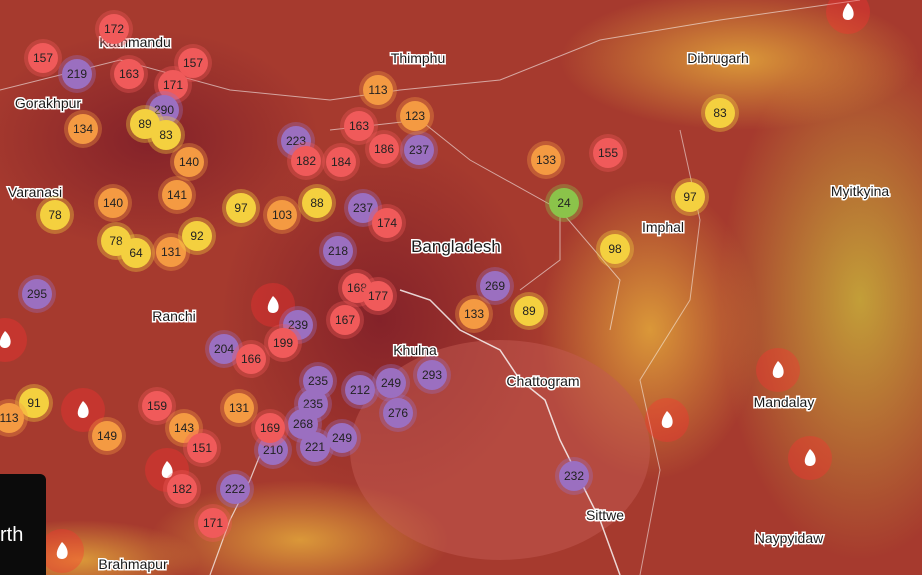  I want to click on aqi-value: 219, so click(77, 74).